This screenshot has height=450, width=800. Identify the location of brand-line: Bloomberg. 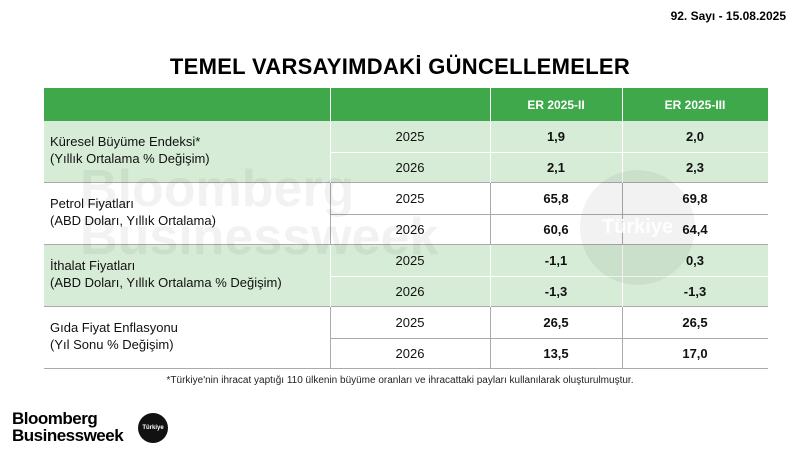
(55, 418).